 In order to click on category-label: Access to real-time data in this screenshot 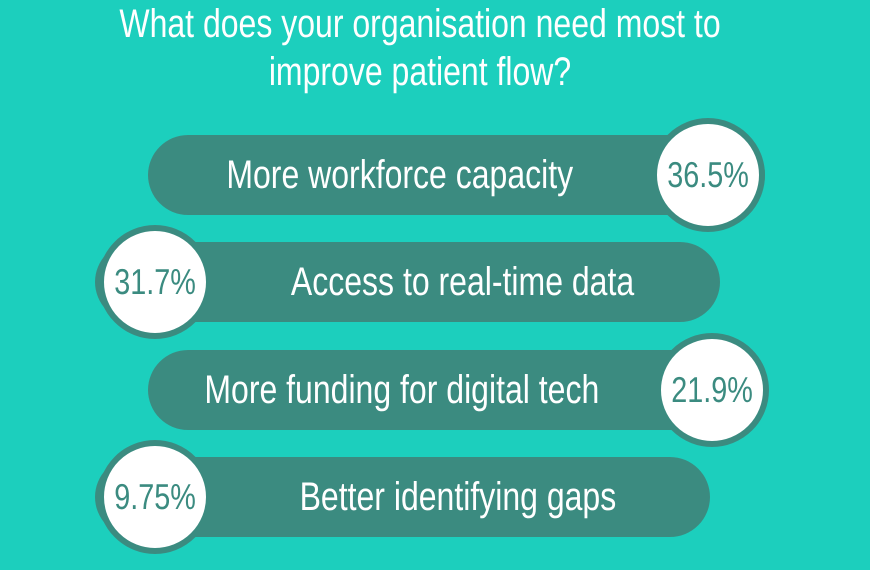, I will do `click(462, 282)`.